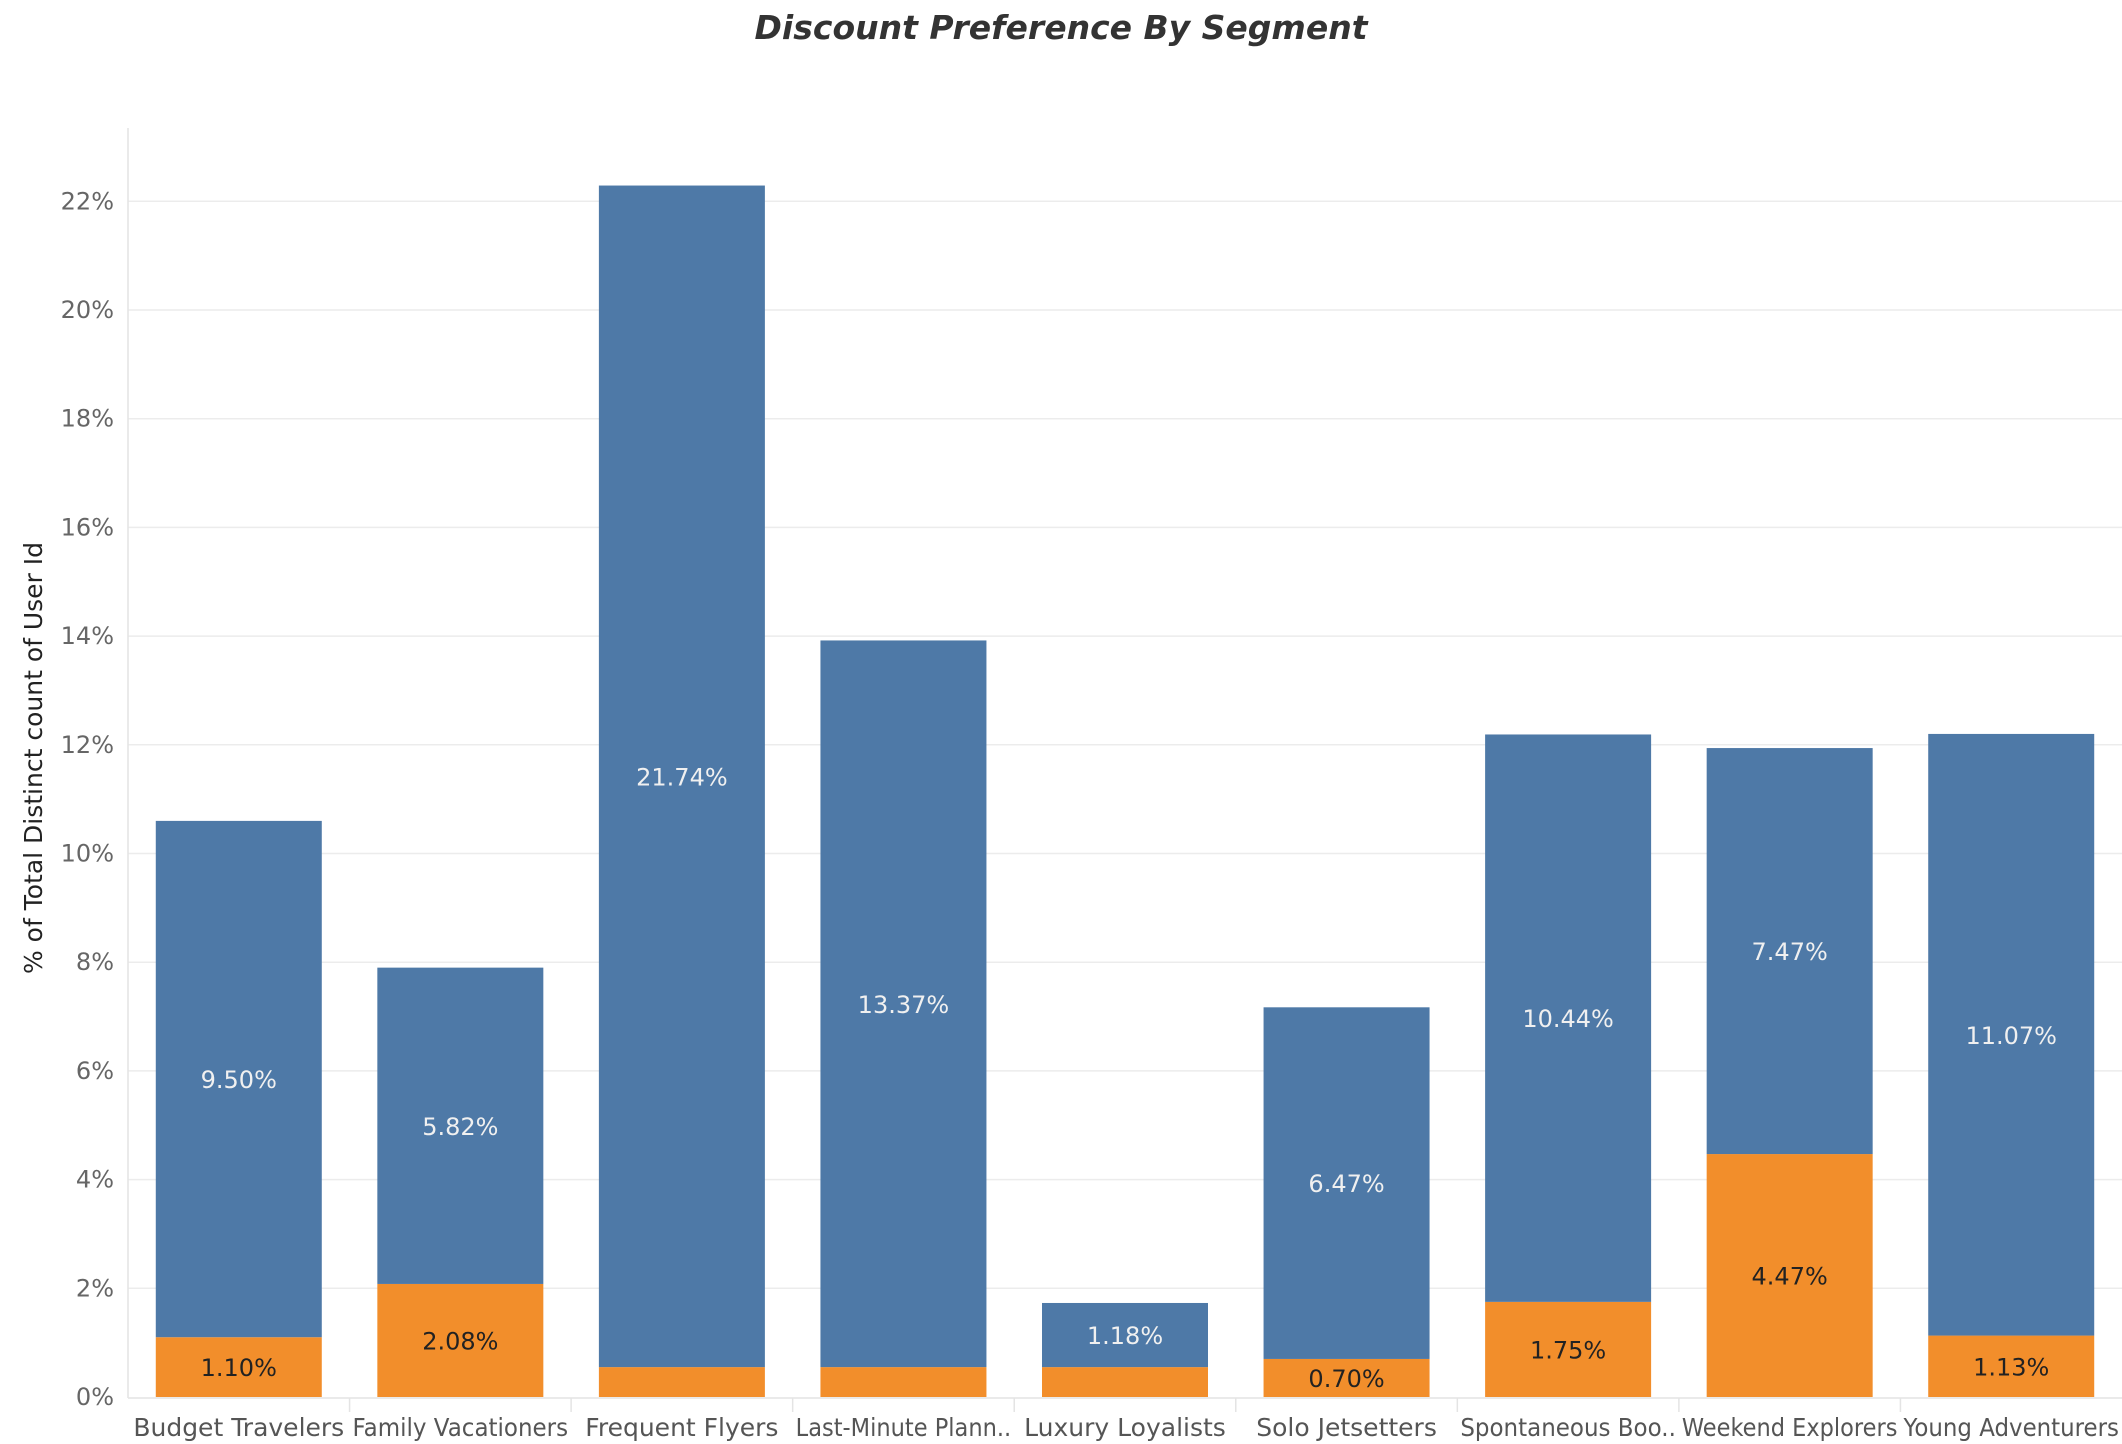 This screenshot has width=2122, height=1444. I want to click on data-label: 2.08%, so click(460, 1341).